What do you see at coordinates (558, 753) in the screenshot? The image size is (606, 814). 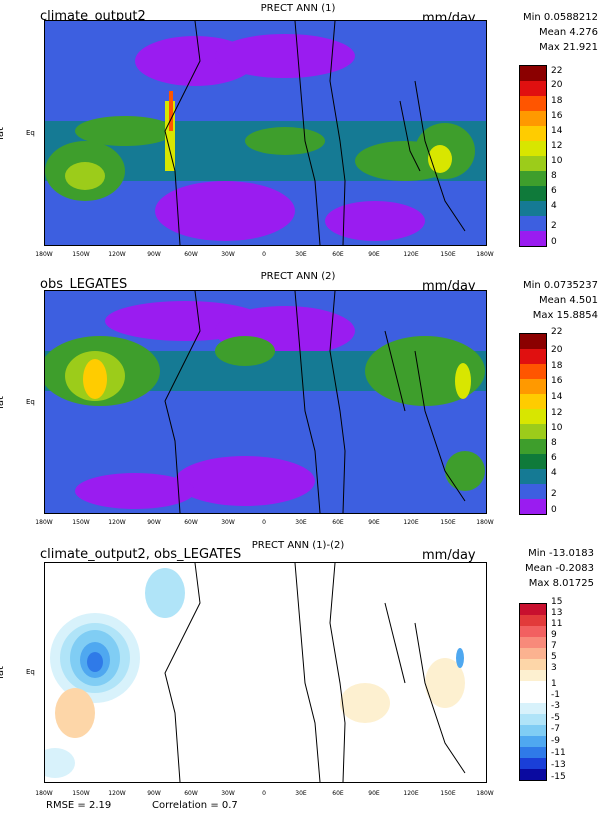 I see `colorbar-label: -11` at bounding box center [558, 753].